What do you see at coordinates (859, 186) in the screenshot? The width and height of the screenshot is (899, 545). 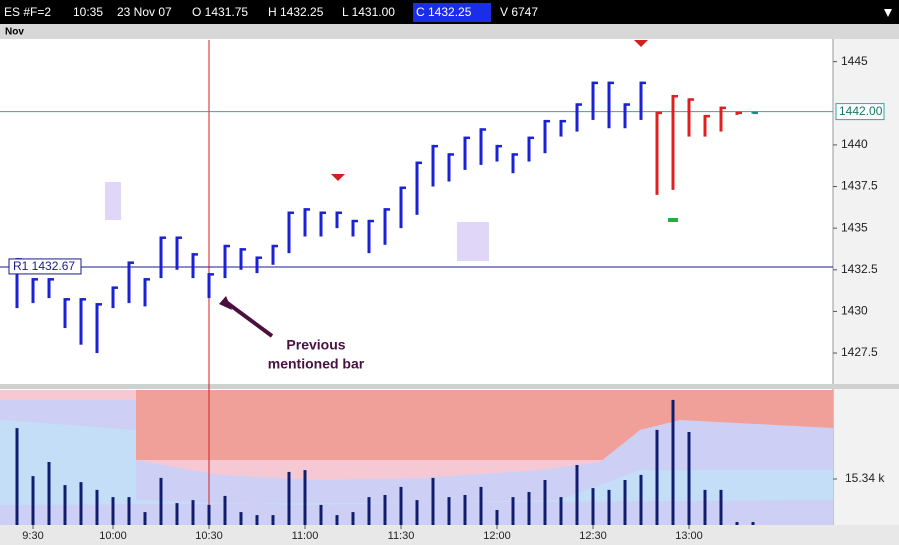 I see `y-tick-label: 1437.5` at bounding box center [859, 186].